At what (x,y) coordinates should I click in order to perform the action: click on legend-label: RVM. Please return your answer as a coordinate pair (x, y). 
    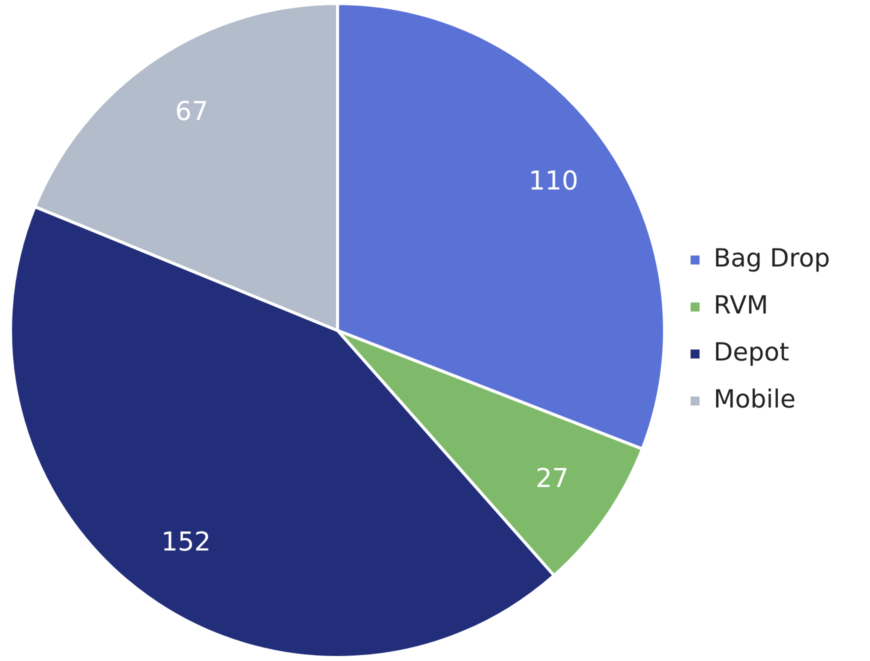
    Looking at the image, I should click on (741, 305).